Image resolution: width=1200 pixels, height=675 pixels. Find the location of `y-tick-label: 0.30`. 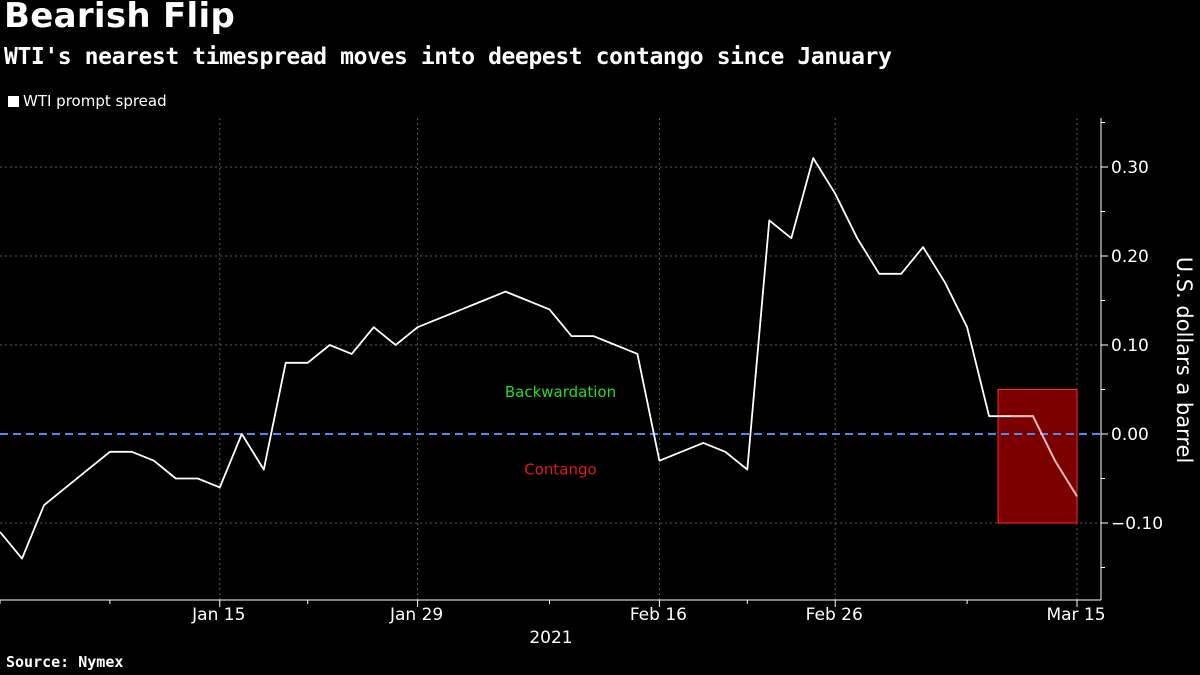

y-tick-label: 0.30 is located at coordinates (1130, 168).